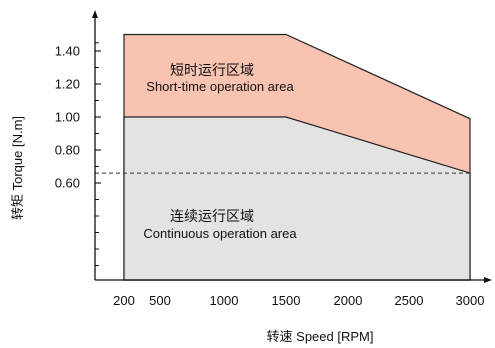 Image resolution: width=495 pixels, height=348 pixels. I want to click on x-tick-label: 1500, so click(286, 300).